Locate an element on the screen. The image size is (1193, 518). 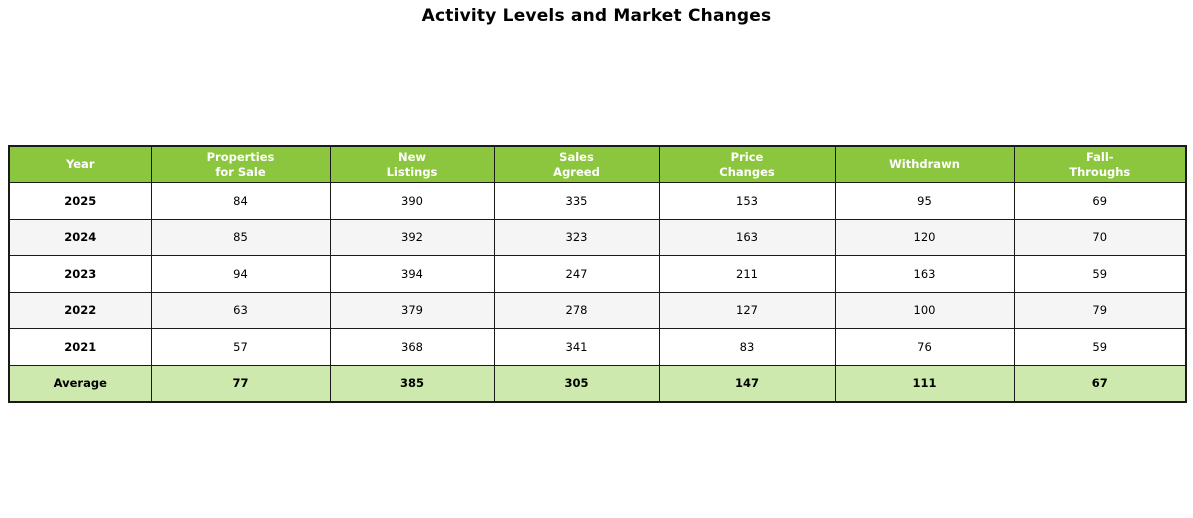
column-header: Year is located at coordinates (80, 164).